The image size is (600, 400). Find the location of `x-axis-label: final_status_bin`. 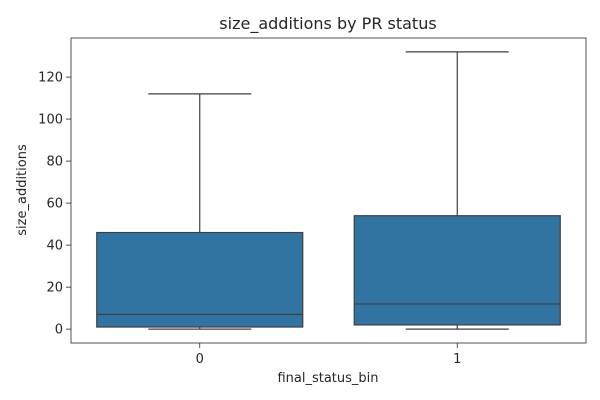

x-axis-label: final_status_bin is located at coordinates (327, 378).